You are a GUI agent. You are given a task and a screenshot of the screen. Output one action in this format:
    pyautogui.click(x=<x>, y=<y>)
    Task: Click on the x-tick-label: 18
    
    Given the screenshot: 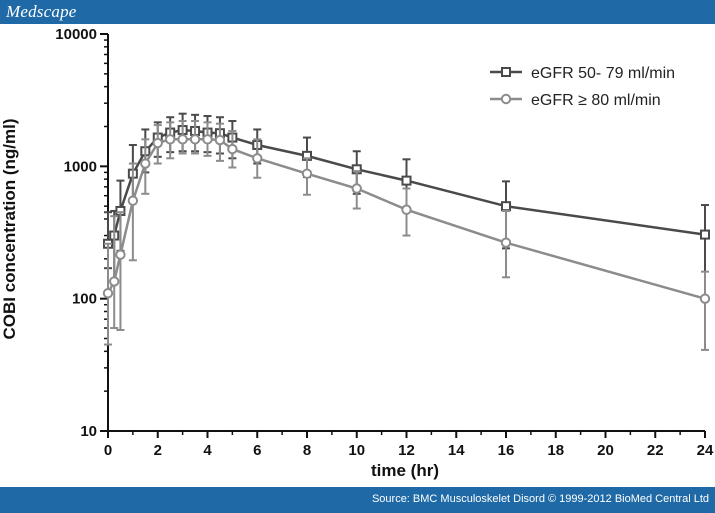 What is the action you would take?
    pyautogui.click(x=555, y=450)
    